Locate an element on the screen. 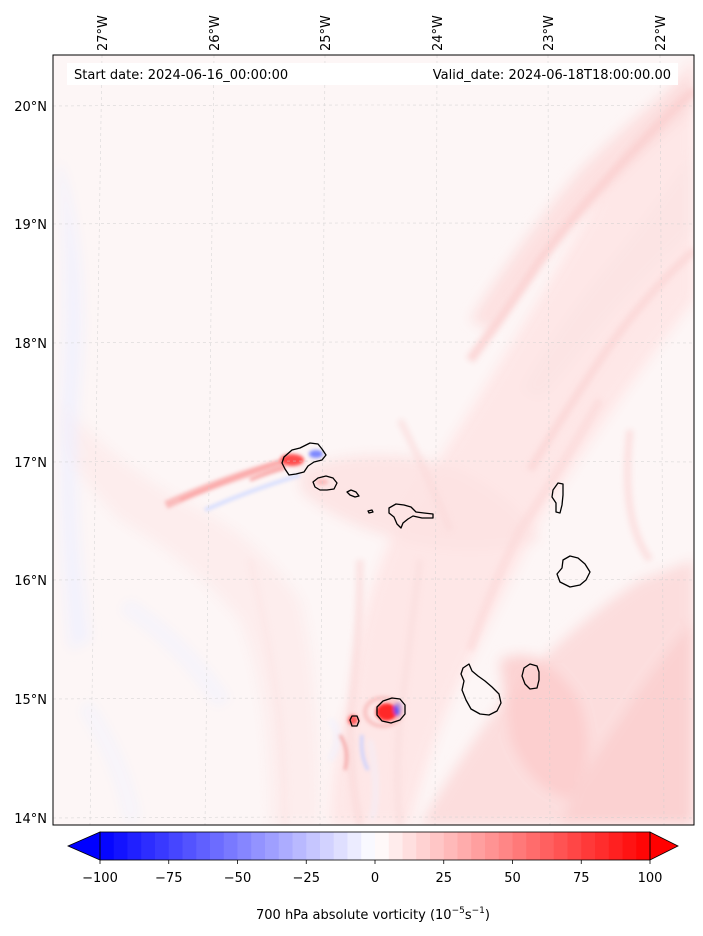  lon-label-26w: 26°W is located at coordinates (215, 33).